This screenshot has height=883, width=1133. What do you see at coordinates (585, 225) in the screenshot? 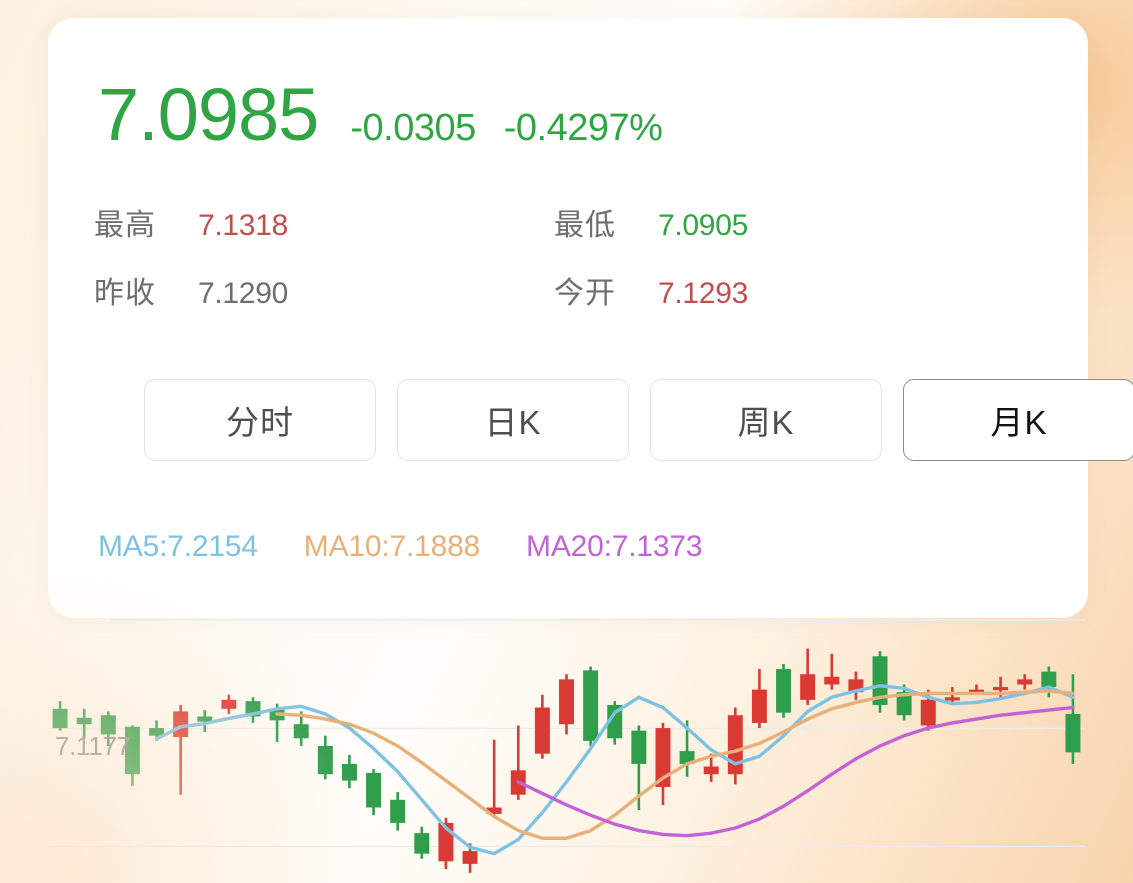
I see `stat-low-label: 最低` at bounding box center [585, 225].